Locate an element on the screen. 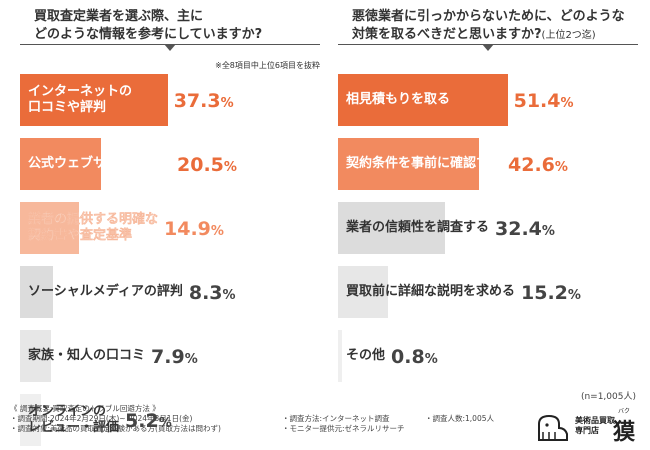 The width and height of the screenshot is (650, 450). left-bar-value: 20.5% is located at coordinates (207, 164).